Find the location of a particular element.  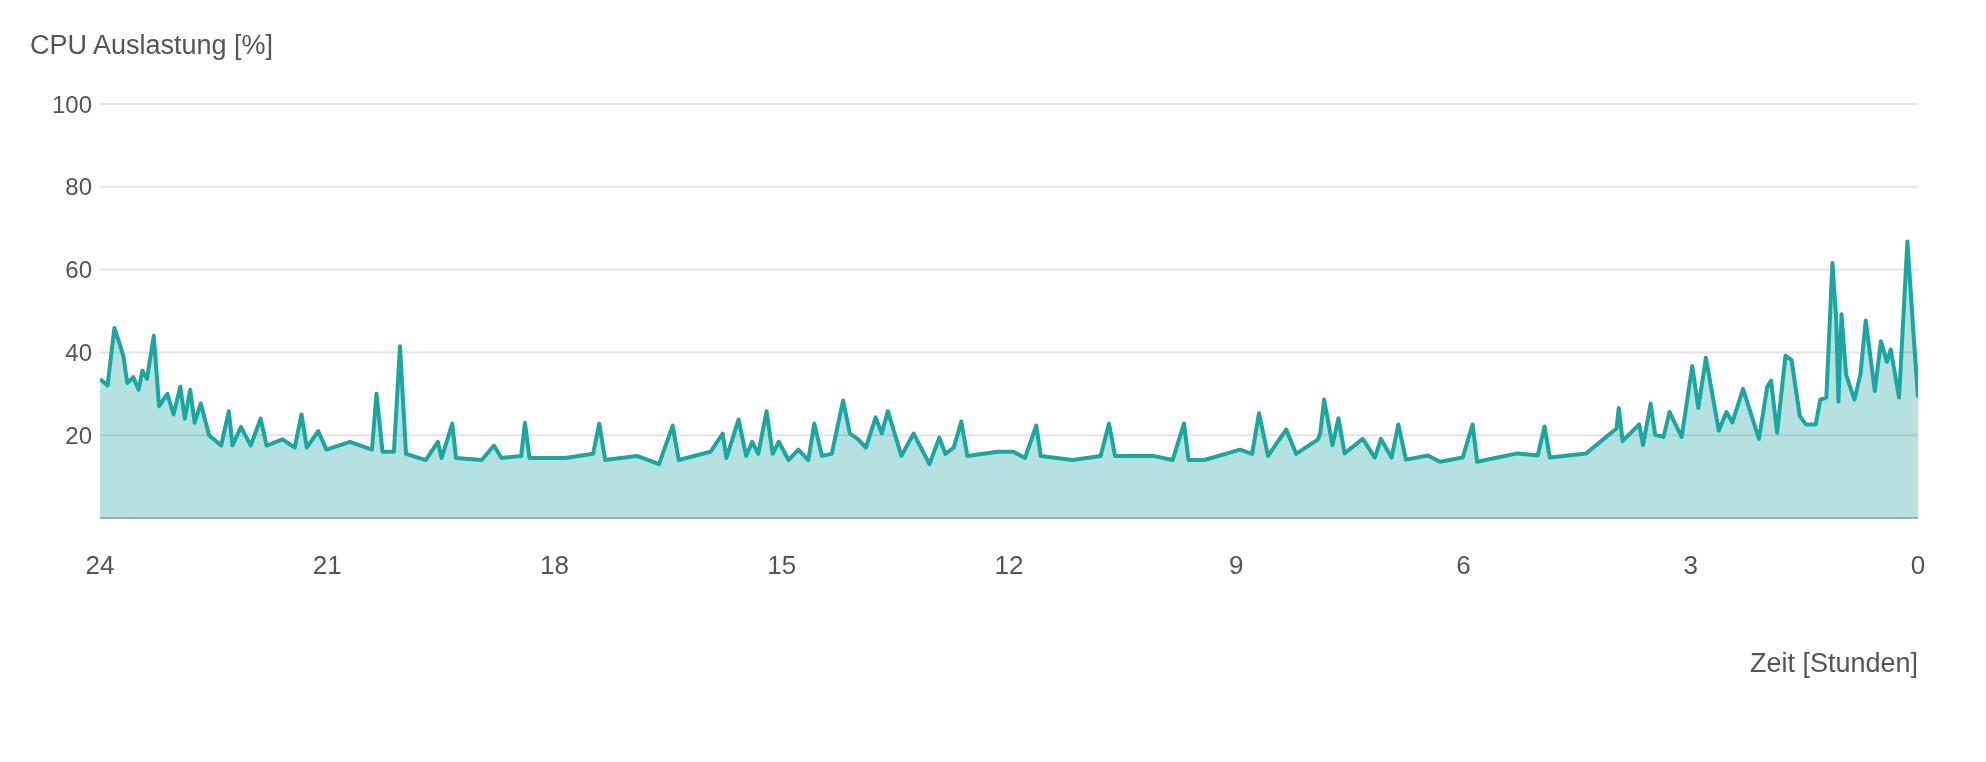

x-tick-label: 9 is located at coordinates (1236, 565).